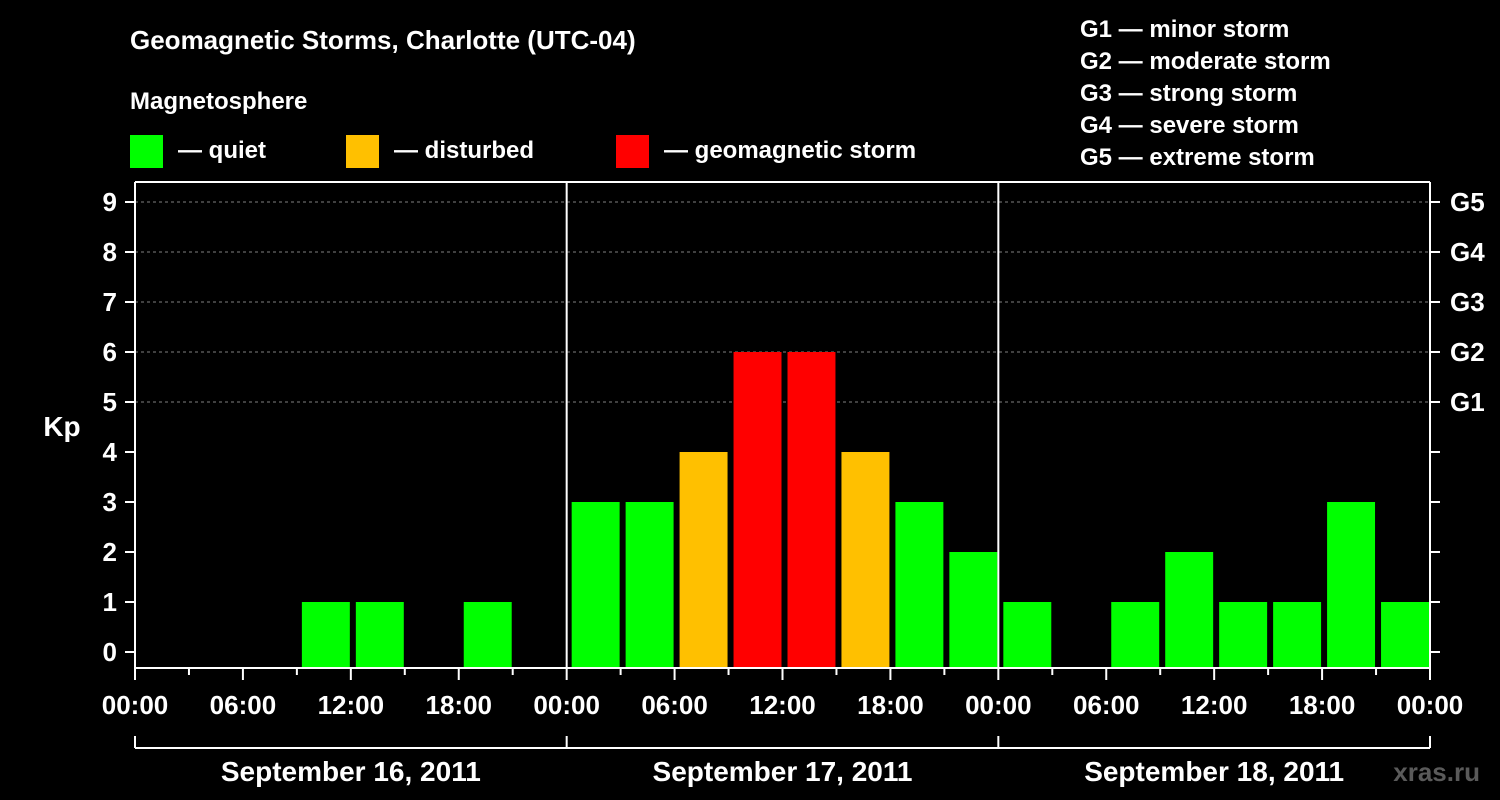 This screenshot has height=800, width=1500. Describe the element at coordinates (135, 705) in the screenshot. I see `x-tick-label-0: 00:00` at that location.